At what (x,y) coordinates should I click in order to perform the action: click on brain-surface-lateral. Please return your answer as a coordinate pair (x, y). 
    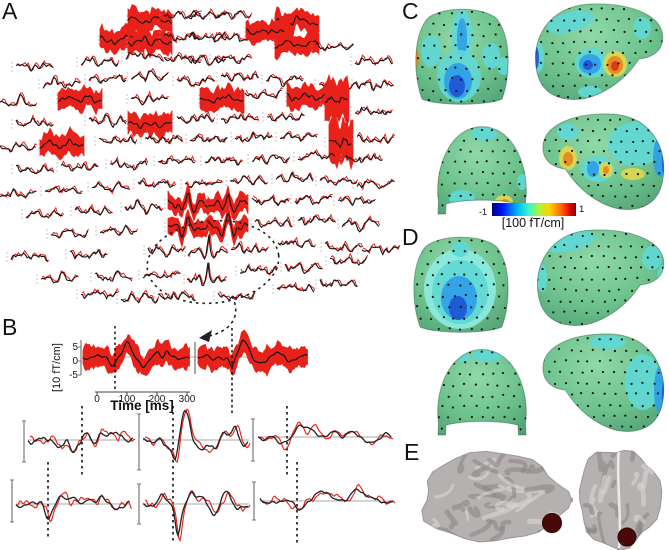
    Looking at the image, I should click on (497, 496).